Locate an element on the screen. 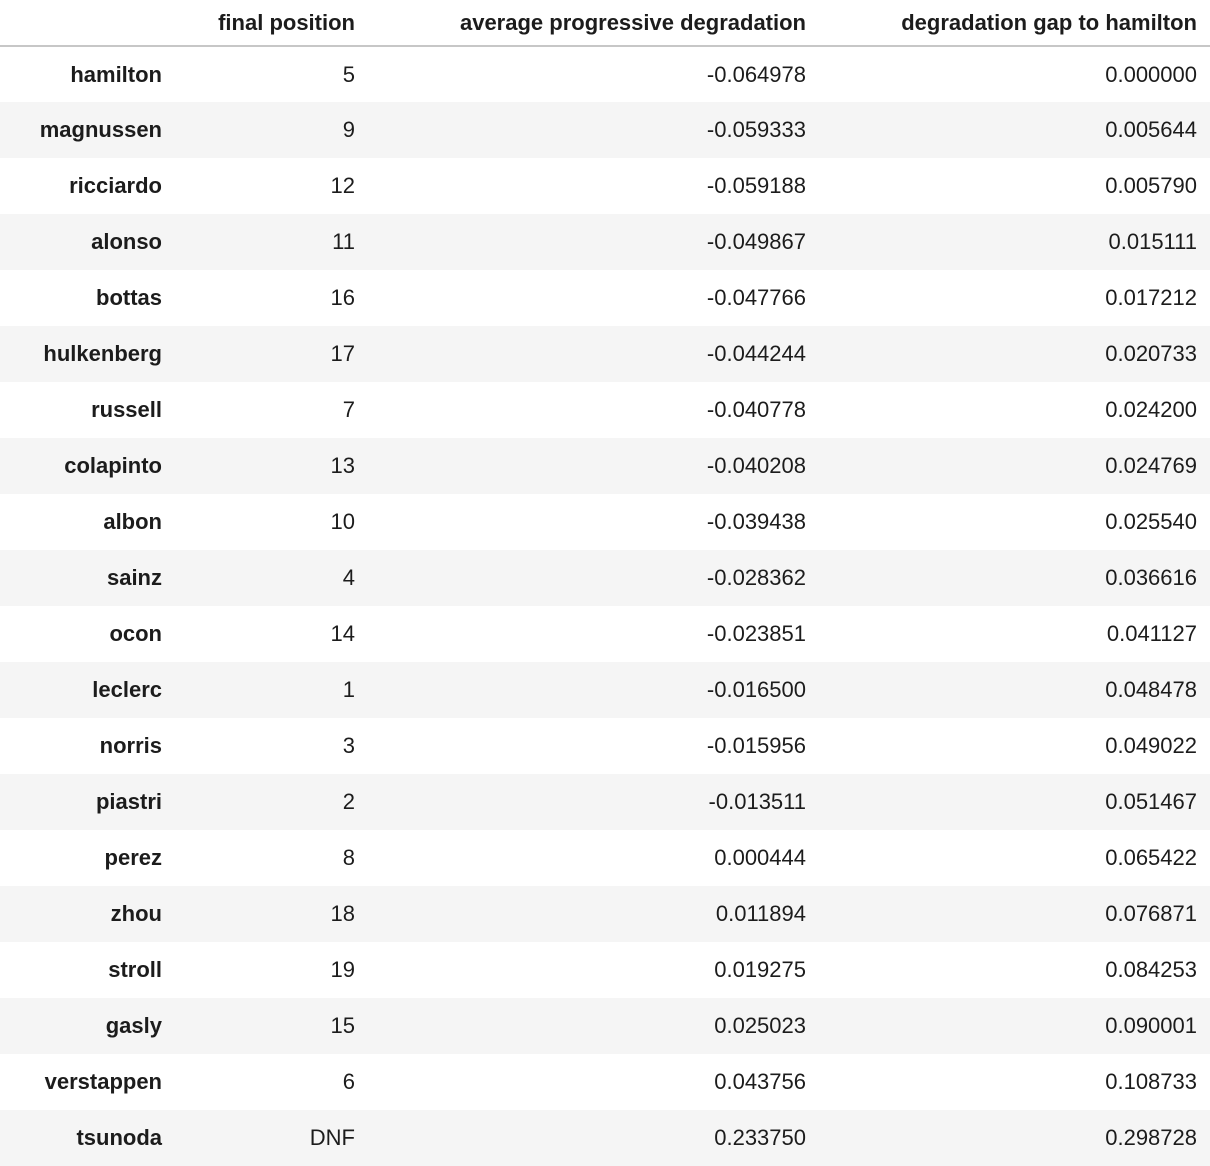 The image size is (1210, 1166). cell-degradation-gap-to-hamilton: 0.000000 is located at coordinates (1151, 74).